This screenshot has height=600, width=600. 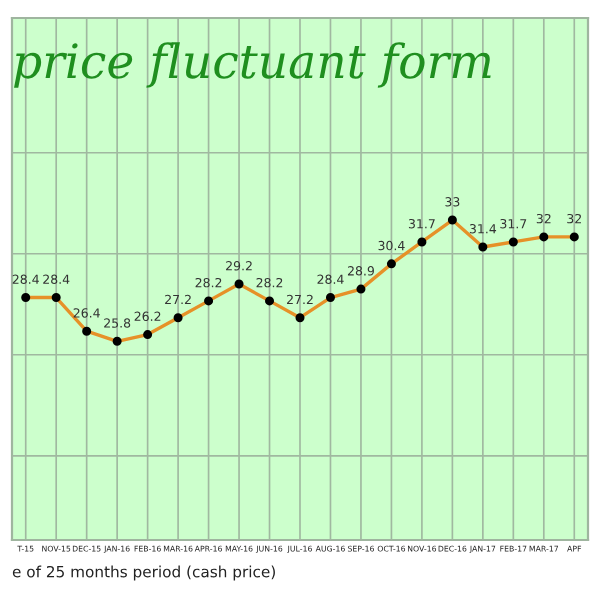 I want to click on chart-title: price fluctuant form, so click(x=252, y=65).